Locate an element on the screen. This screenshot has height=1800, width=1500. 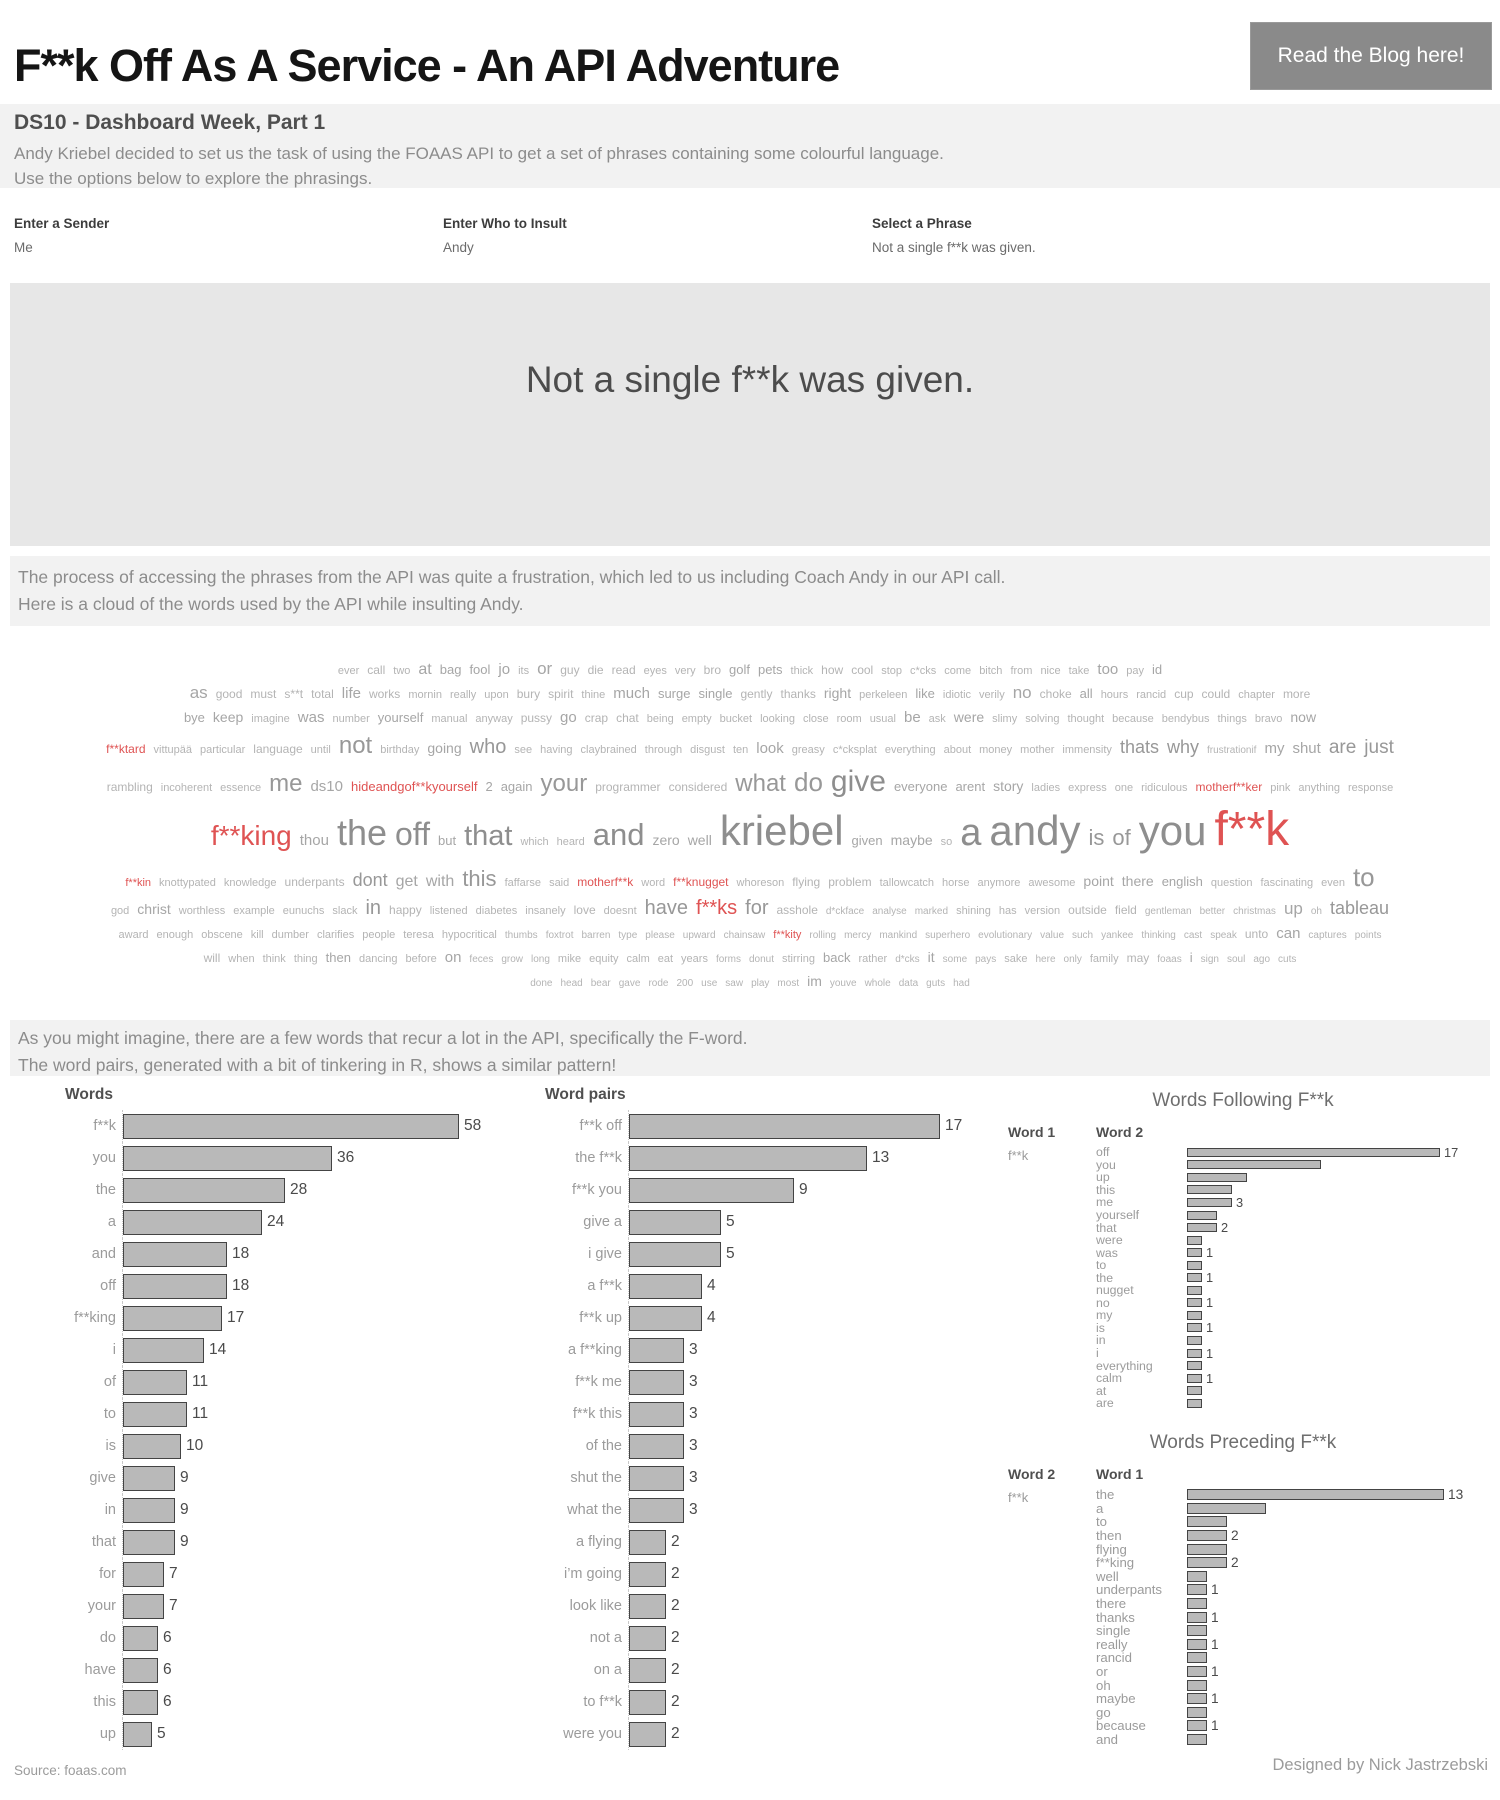
cloud-word: has is located at coordinates (1007, 911).